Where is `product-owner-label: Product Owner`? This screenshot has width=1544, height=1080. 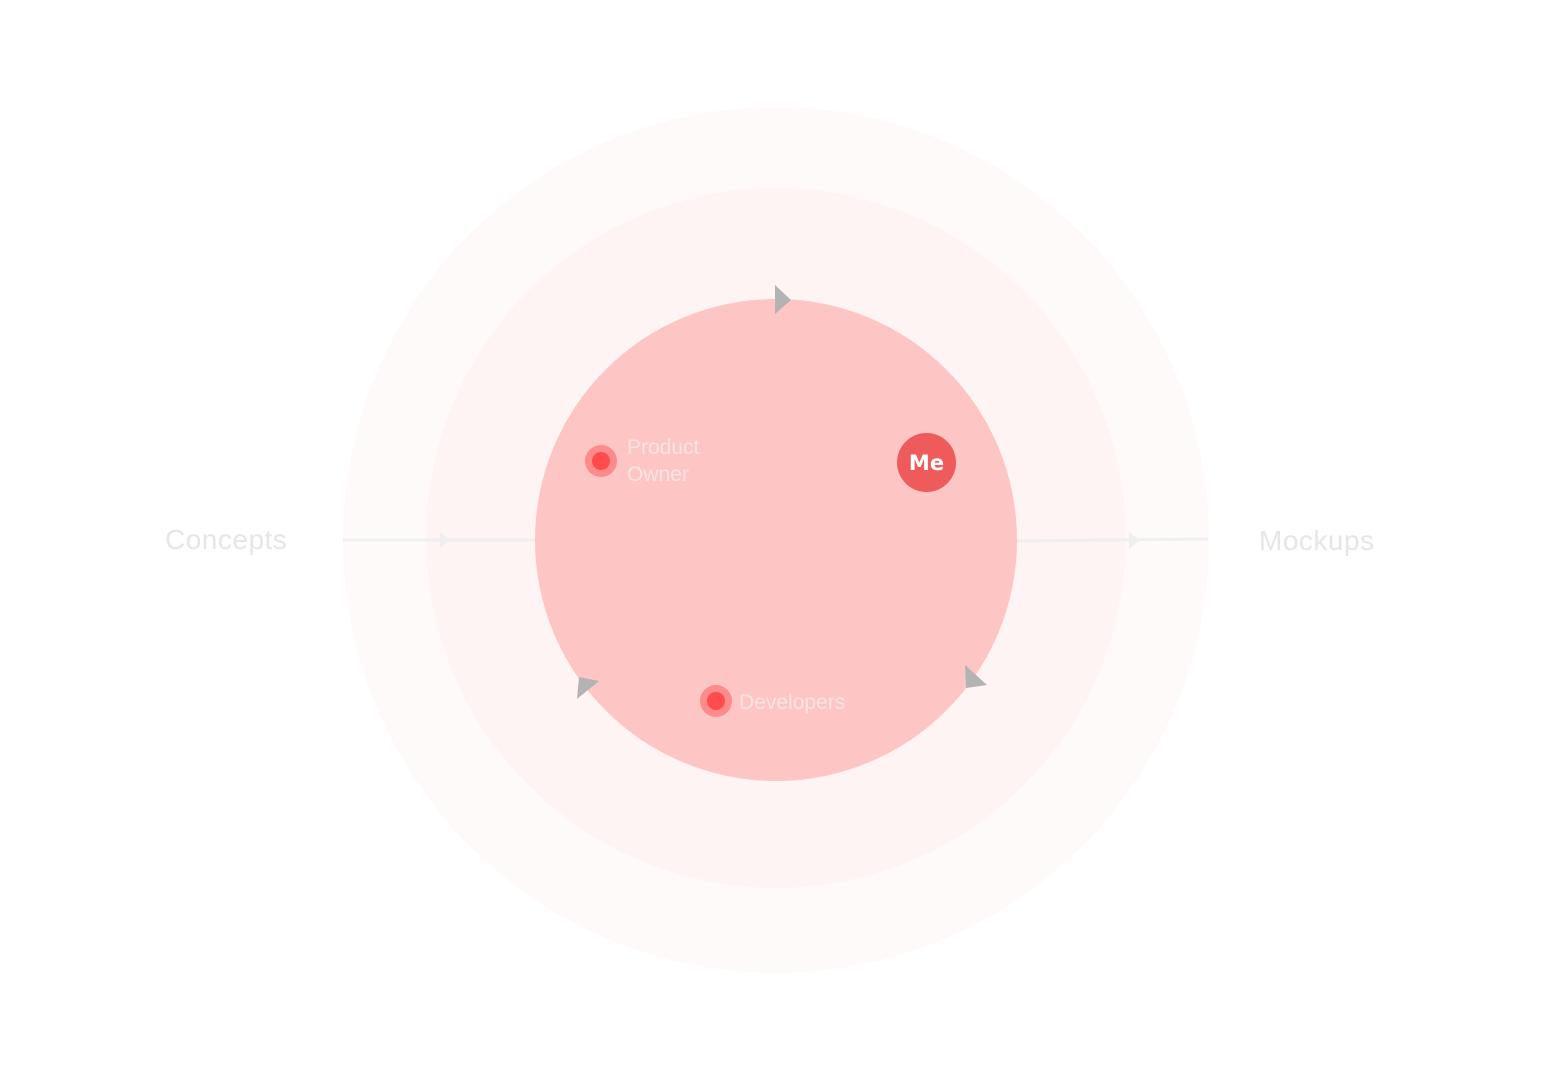 product-owner-label: Product Owner is located at coordinates (663, 461).